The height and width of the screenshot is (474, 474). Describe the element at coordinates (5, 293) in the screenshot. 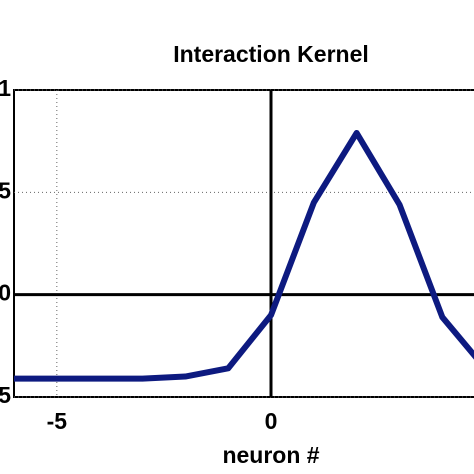

I see `y-tick-label: 0` at that location.